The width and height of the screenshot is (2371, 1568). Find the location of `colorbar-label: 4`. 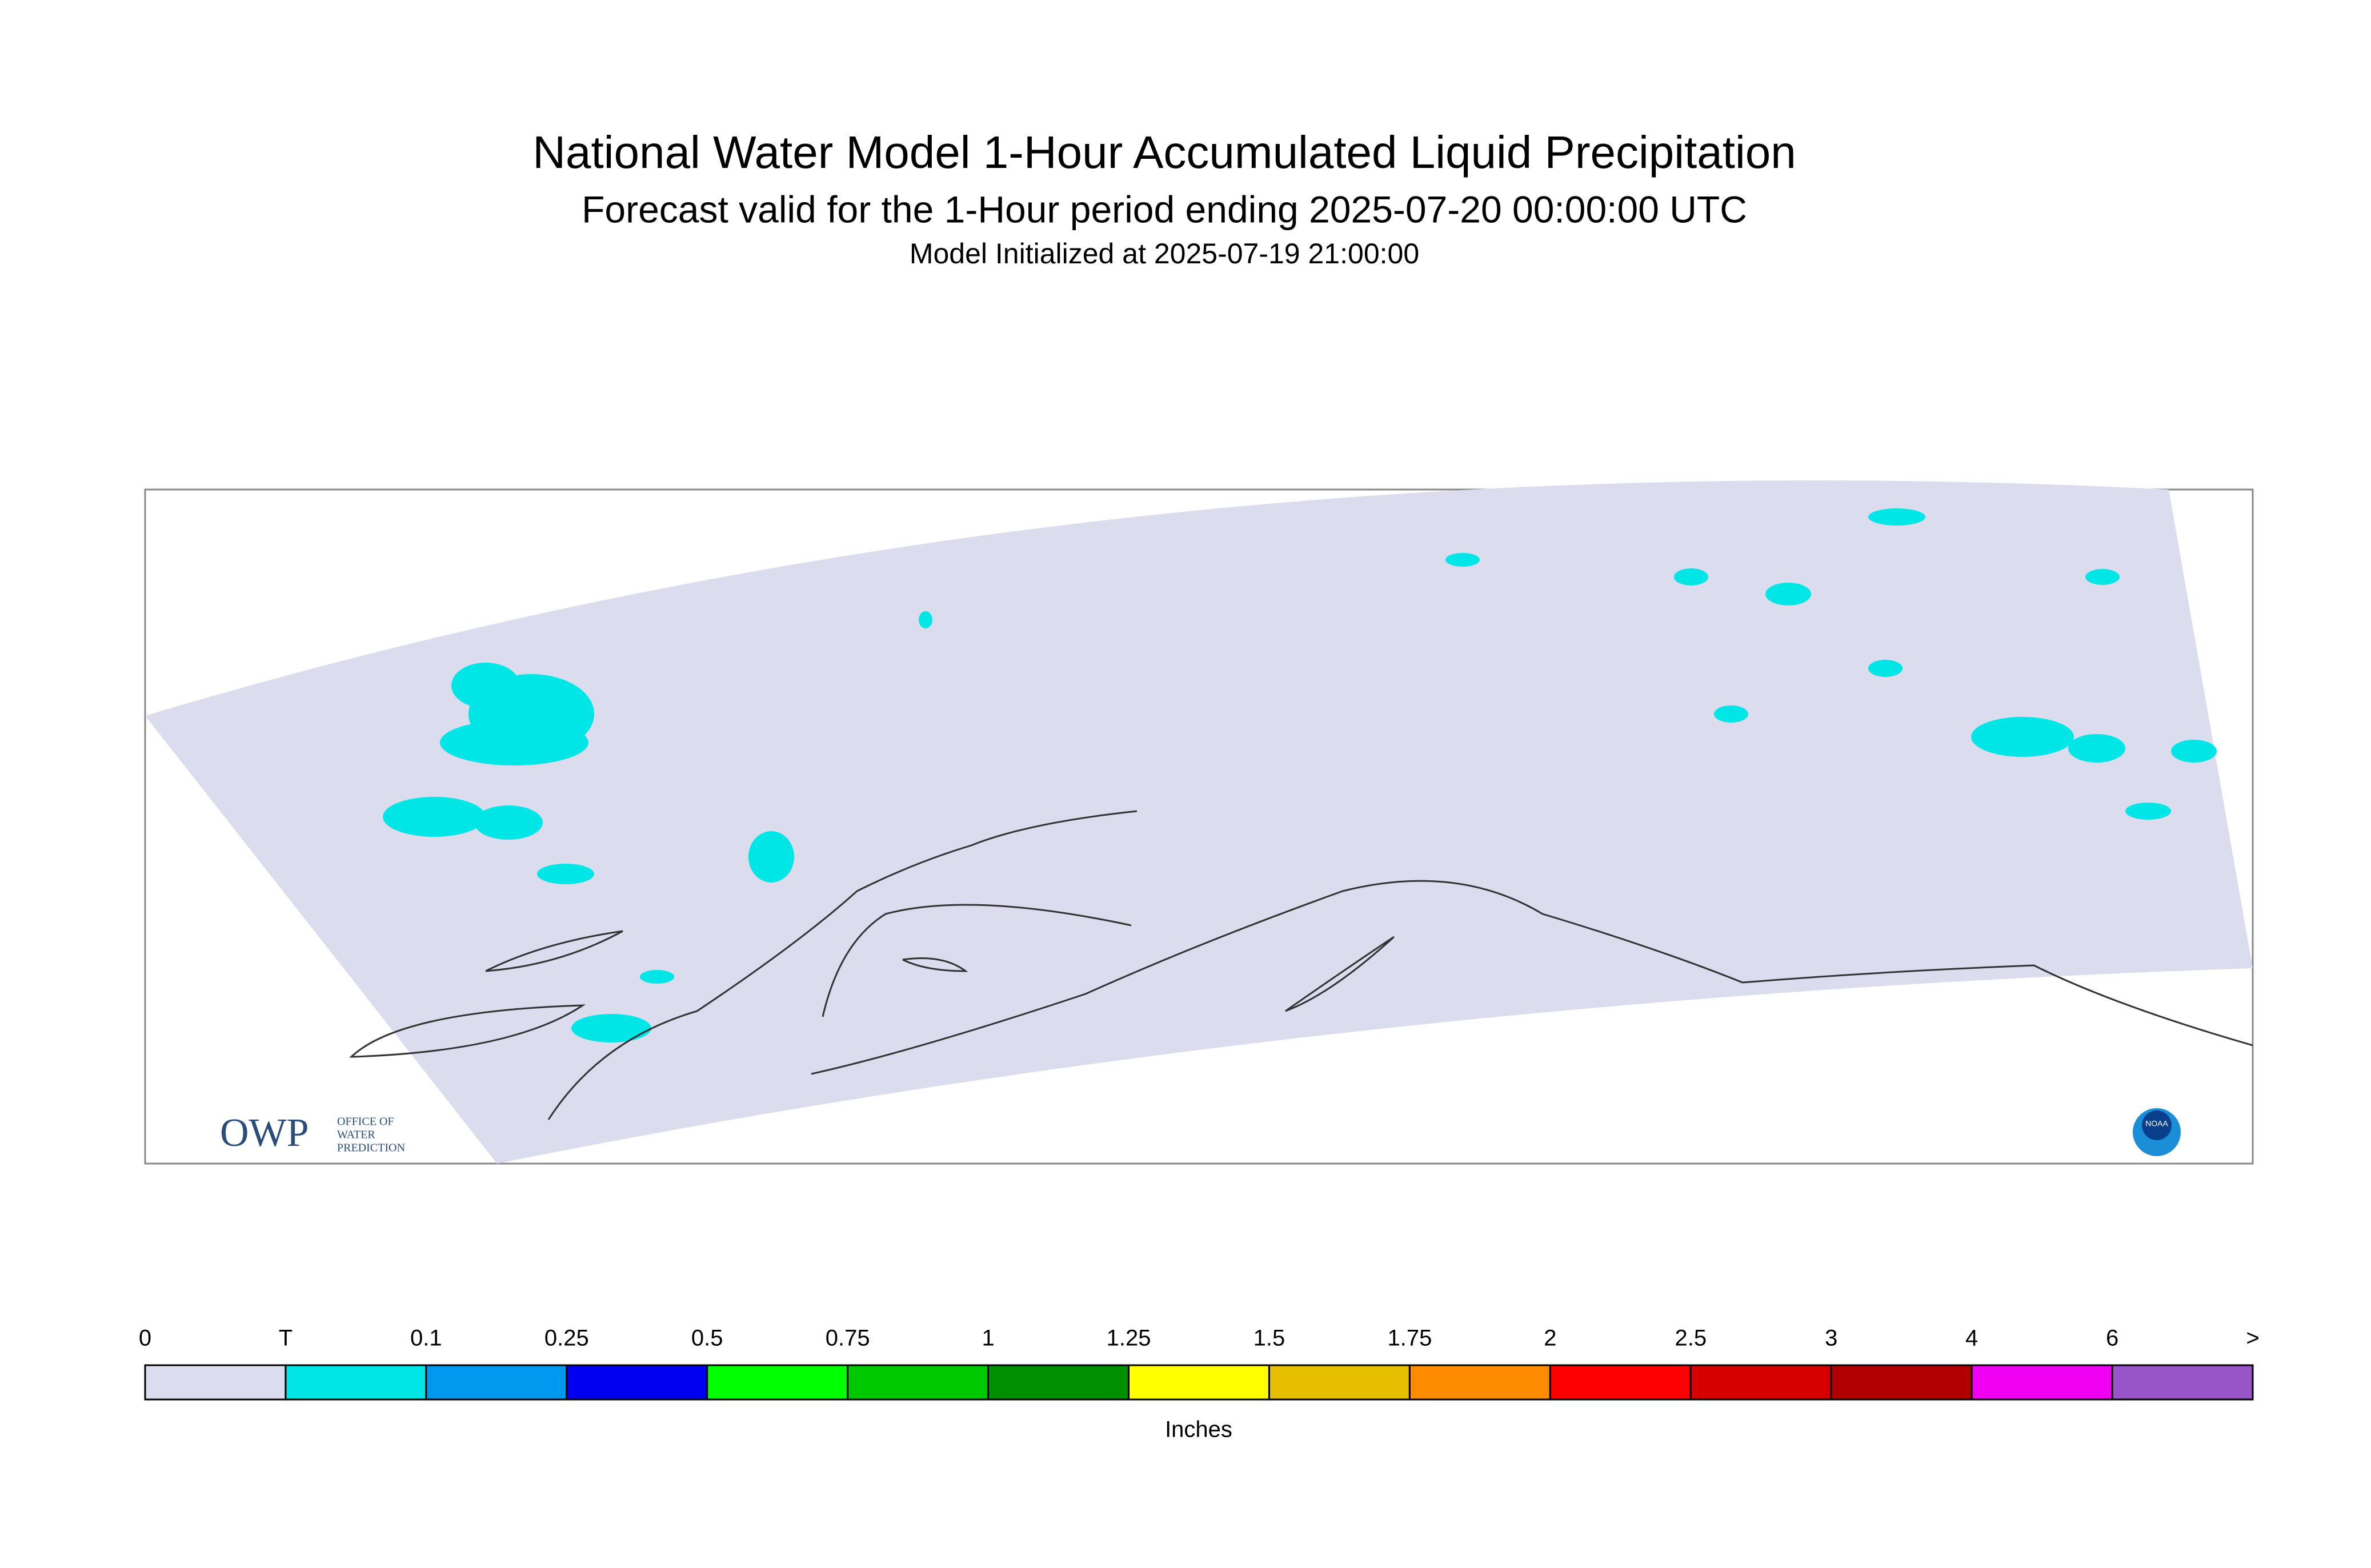

colorbar-label: 4 is located at coordinates (1971, 1339).